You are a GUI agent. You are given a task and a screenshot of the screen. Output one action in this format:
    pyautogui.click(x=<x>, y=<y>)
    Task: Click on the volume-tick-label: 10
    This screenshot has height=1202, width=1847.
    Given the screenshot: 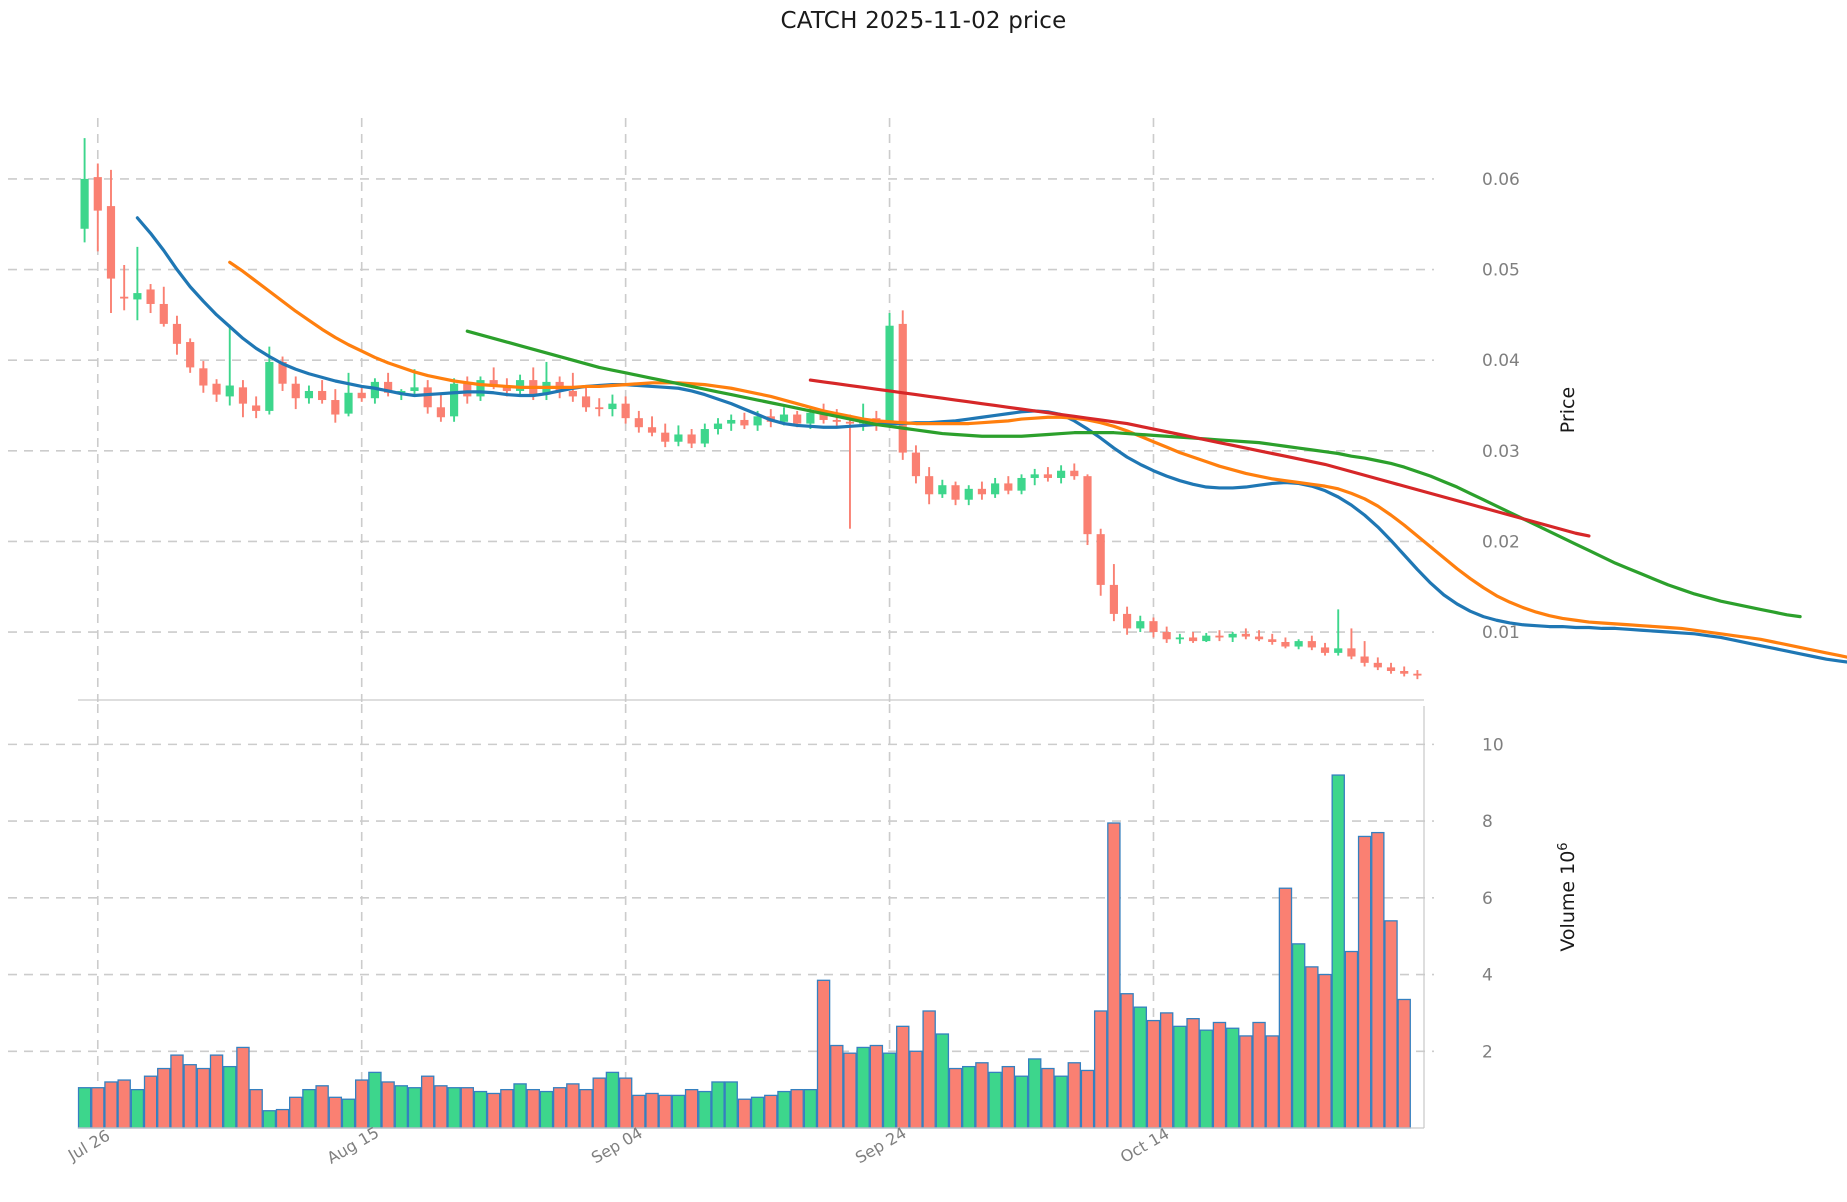 What is the action you would take?
    pyautogui.click(x=1493, y=745)
    